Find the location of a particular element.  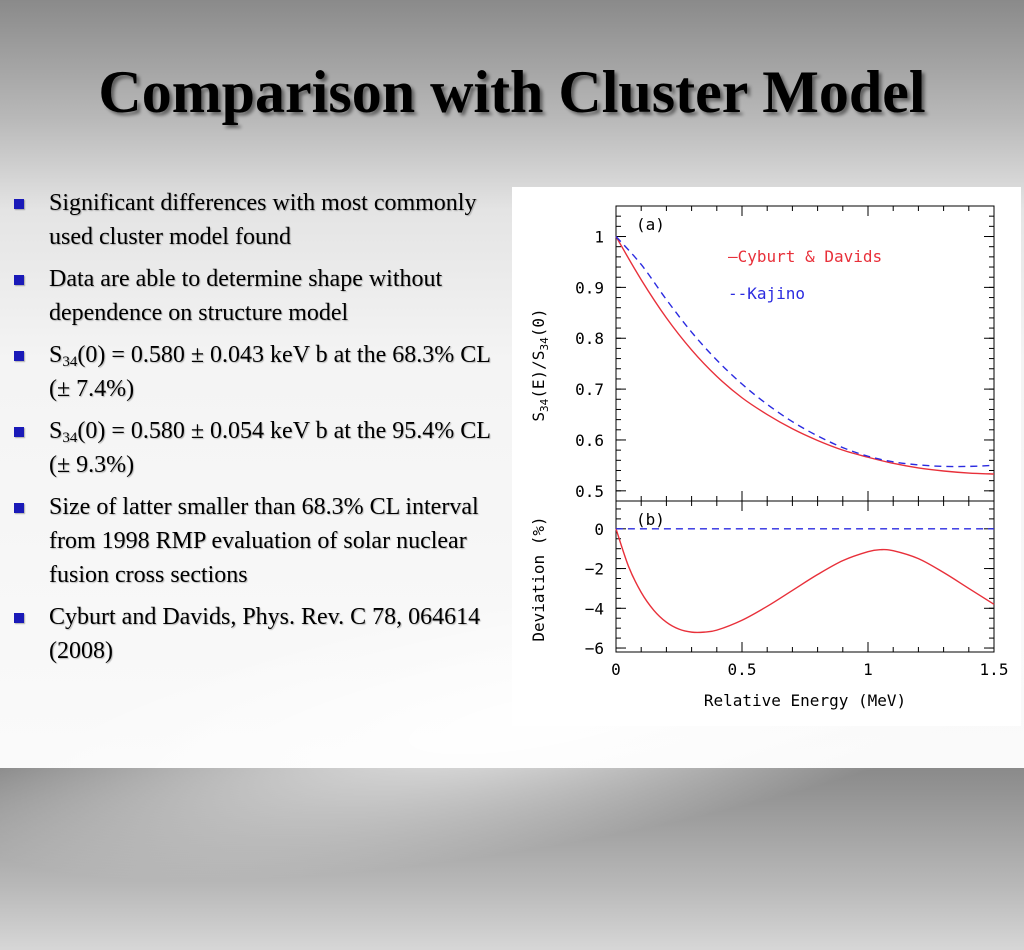

y-axis-label-top: S34(E)/S34(0) is located at coordinates (540, 364).